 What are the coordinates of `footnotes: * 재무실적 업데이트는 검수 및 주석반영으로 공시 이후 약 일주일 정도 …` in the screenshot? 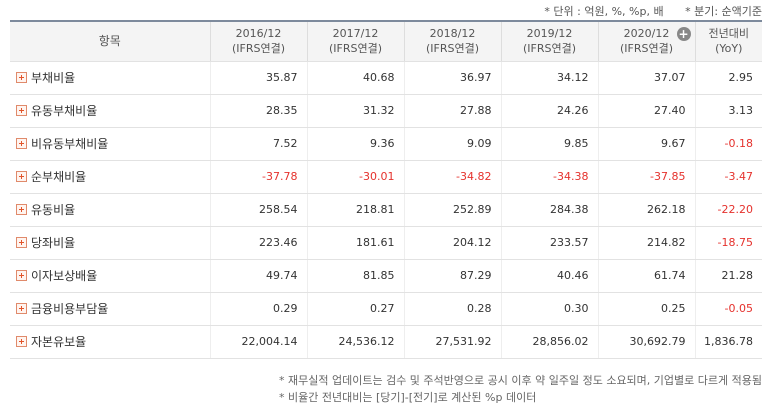 It's located at (520, 389).